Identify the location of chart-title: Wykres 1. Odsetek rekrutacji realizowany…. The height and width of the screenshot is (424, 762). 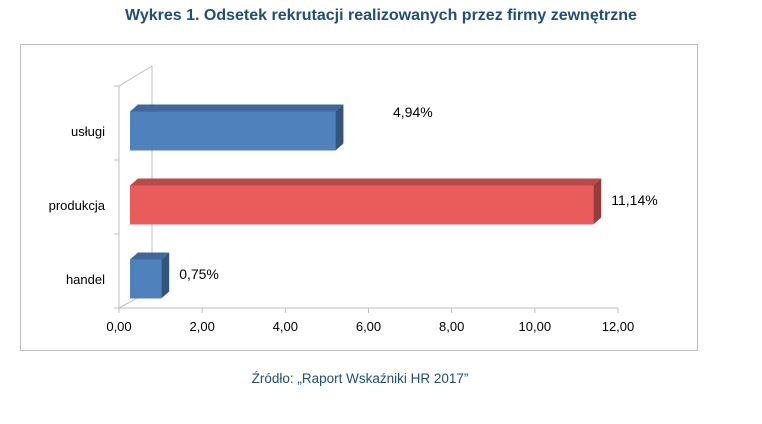
(381, 15).